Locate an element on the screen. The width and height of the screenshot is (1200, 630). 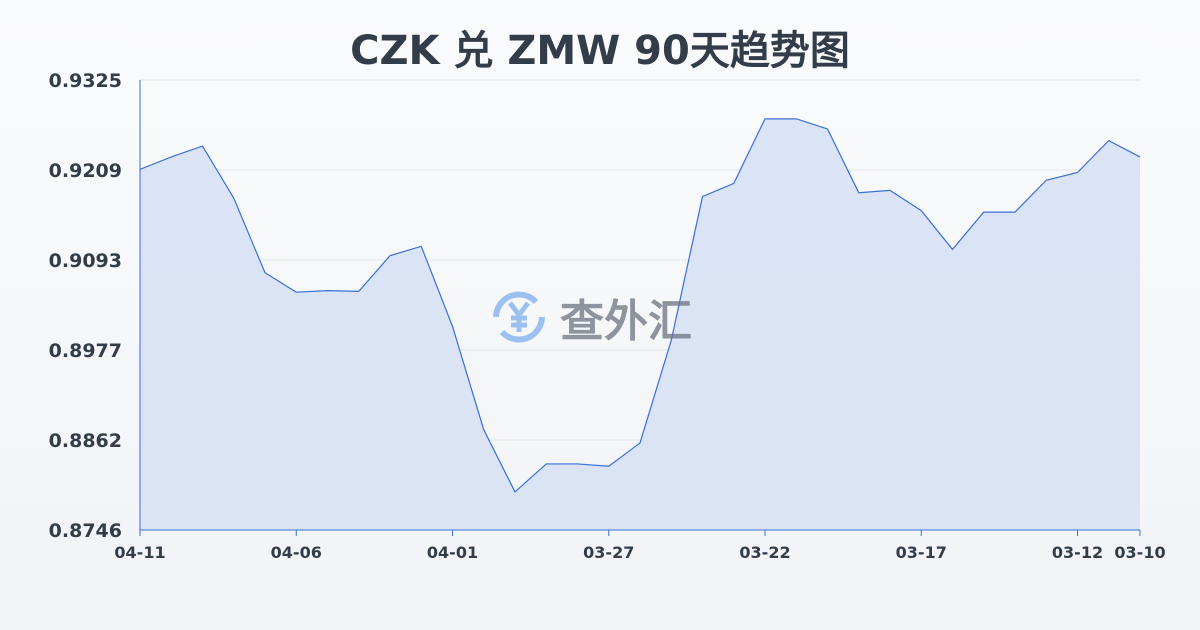
y-tick-label: 0.9209 is located at coordinates (85, 171).